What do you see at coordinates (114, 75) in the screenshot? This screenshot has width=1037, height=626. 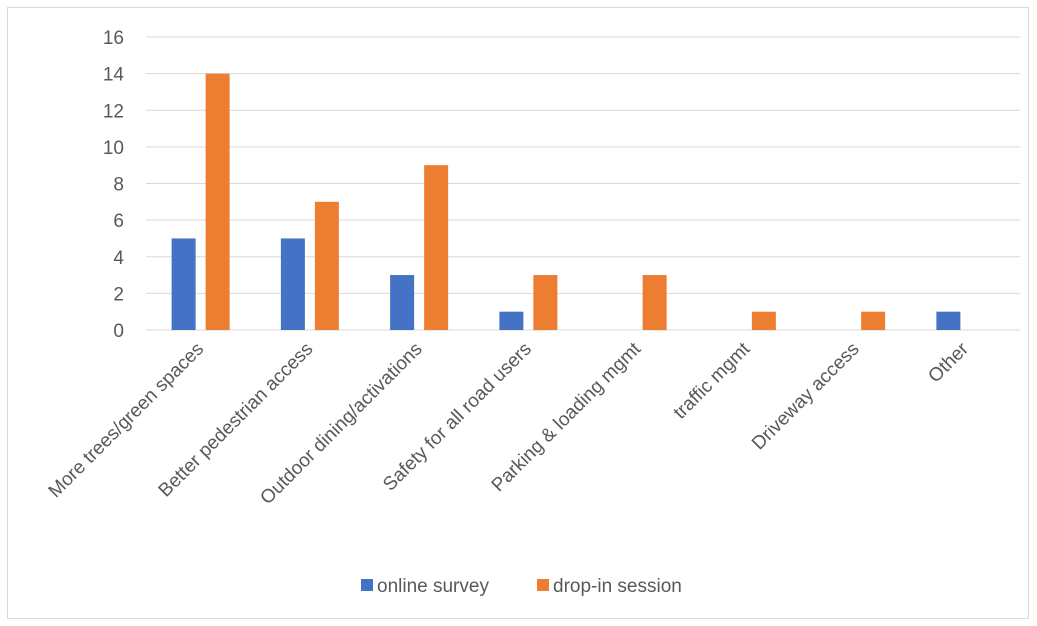 I see `y-tick-label: 14` at bounding box center [114, 75].